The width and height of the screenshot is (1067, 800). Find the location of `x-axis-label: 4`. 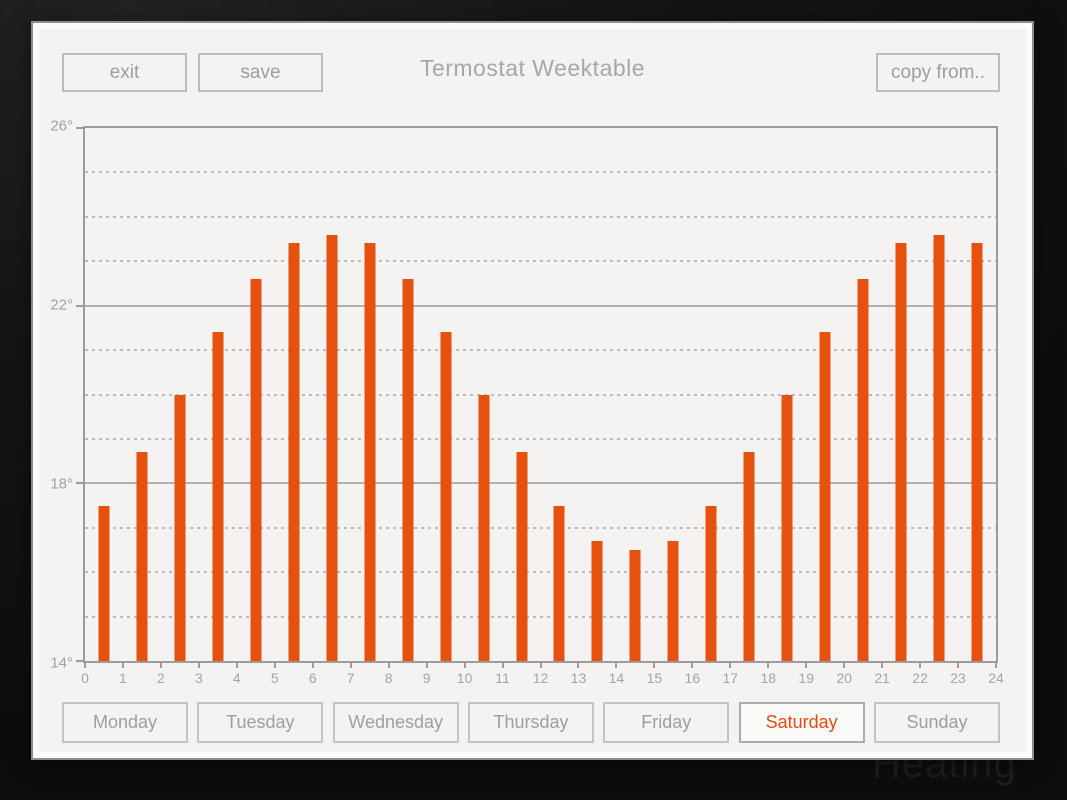

x-axis-label: 4 is located at coordinates (236, 678).